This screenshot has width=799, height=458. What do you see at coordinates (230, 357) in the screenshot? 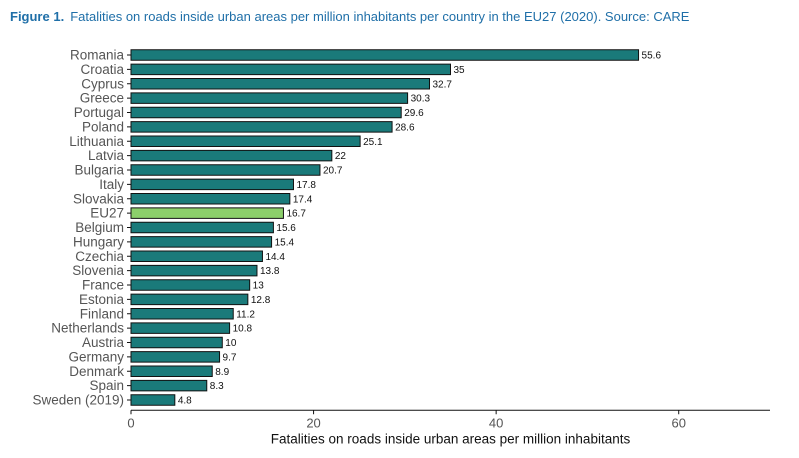
I see `data-label: 9.7` at bounding box center [230, 357].